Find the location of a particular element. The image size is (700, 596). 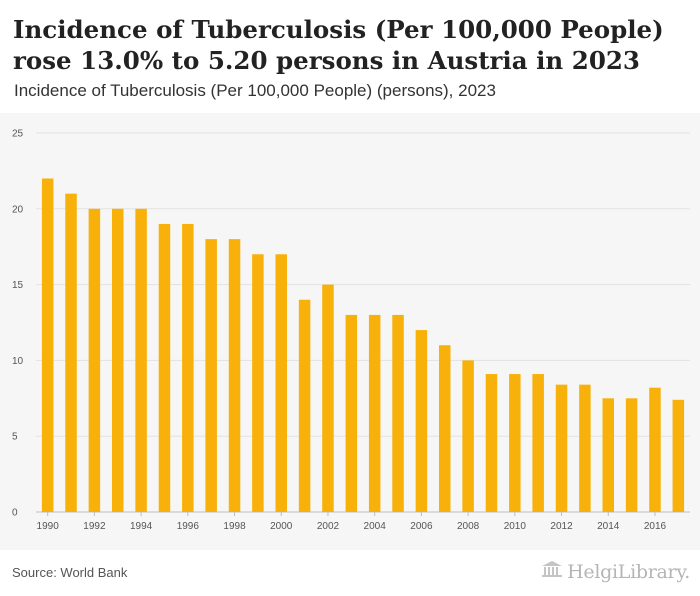

bar-1996 is located at coordinates (188, 367).